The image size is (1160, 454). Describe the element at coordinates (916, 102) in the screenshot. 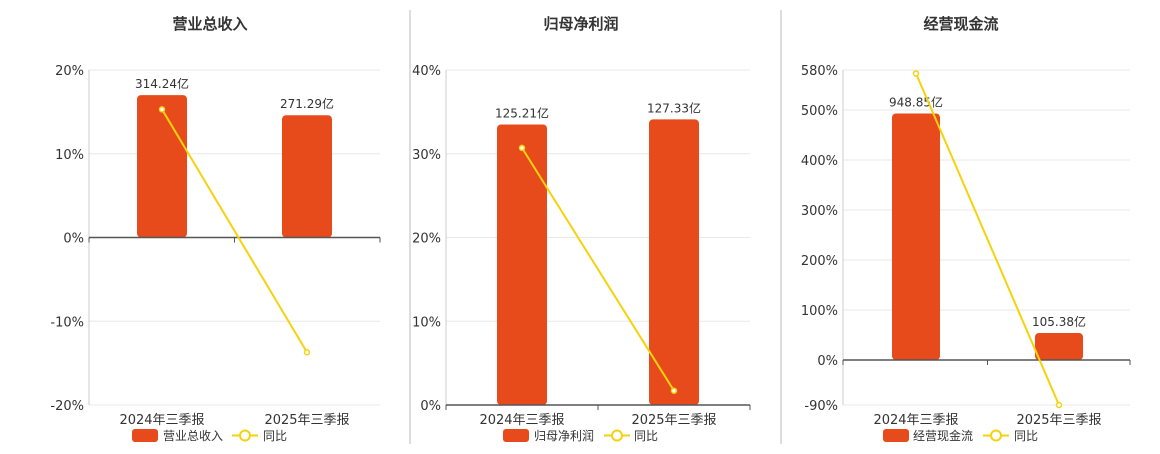

I see `bar-value-label: 948.85亿` at that location.